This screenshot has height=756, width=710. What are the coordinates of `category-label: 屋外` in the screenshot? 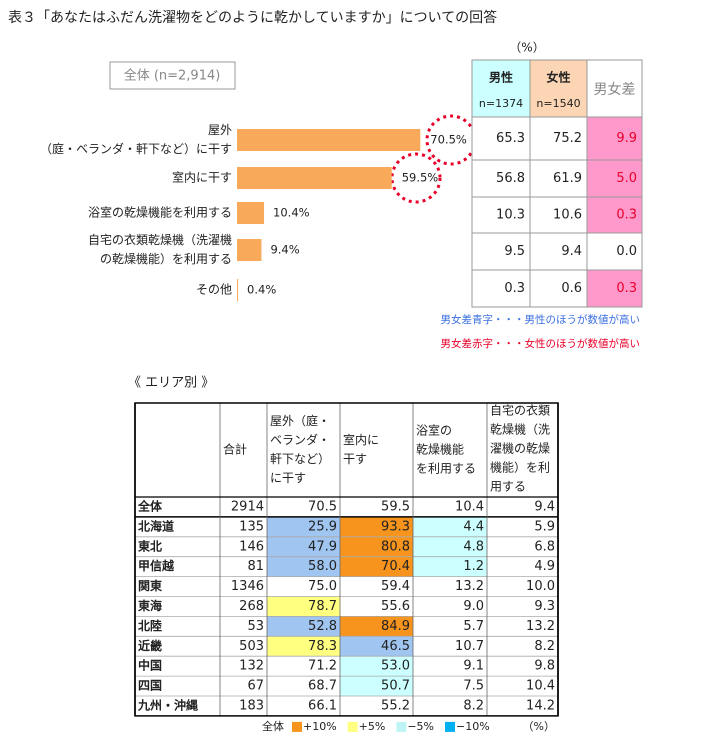 It's located at (220, 130).